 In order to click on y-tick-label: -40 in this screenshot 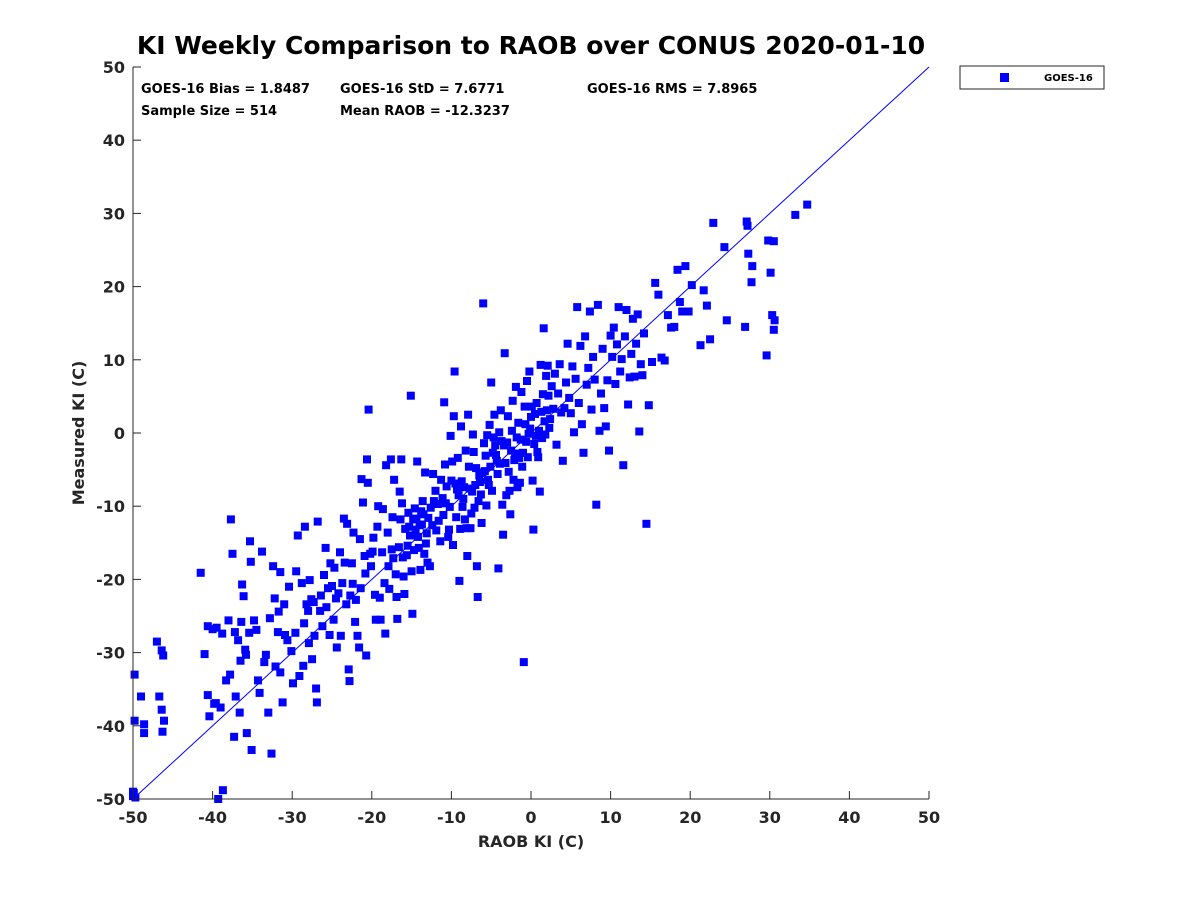, I will do `click(110, 726)`.